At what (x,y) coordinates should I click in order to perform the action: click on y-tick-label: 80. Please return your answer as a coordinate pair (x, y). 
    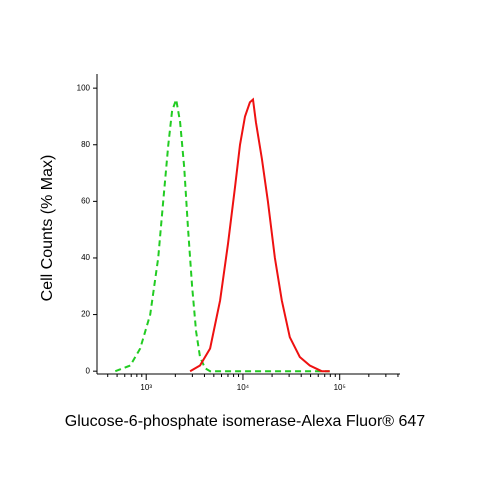
    Looking at the image, I should click on (85, 144).